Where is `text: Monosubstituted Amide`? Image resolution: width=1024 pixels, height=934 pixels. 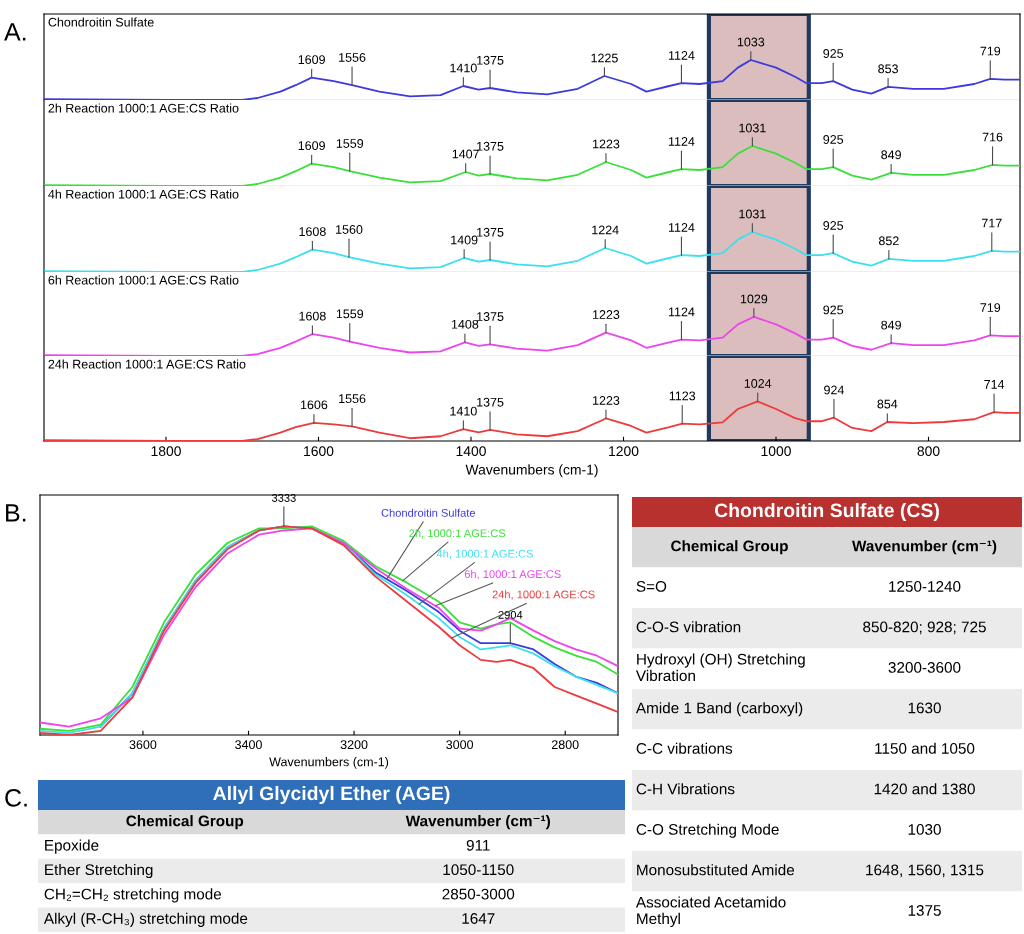
text: Monosubstituted Amide is located at coordinates (716, 870).